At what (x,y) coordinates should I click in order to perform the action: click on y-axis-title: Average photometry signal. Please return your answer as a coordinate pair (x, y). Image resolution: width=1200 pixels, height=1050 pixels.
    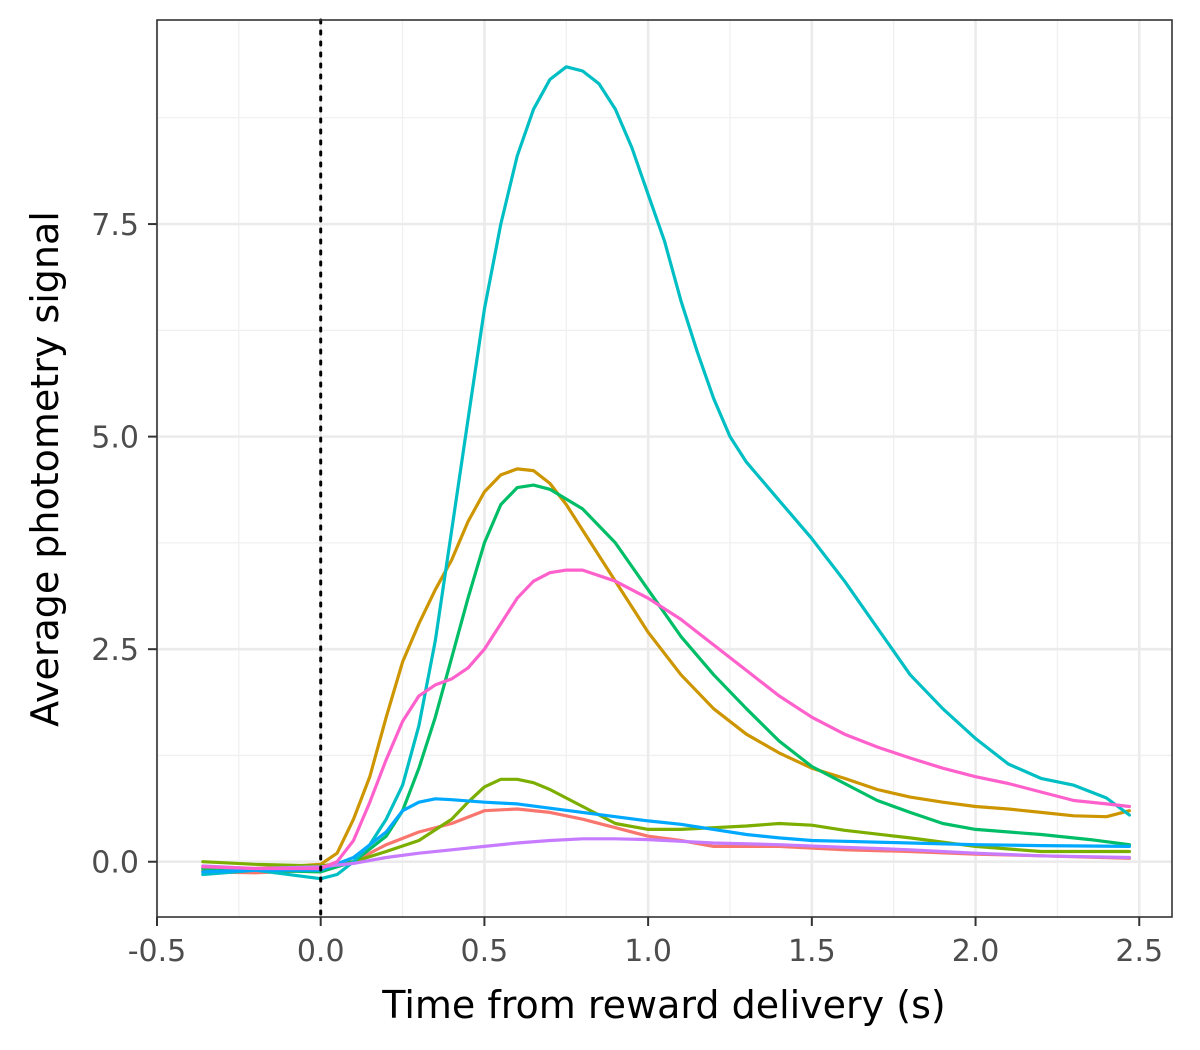
    Looking at the image, I should click on (45, 469).